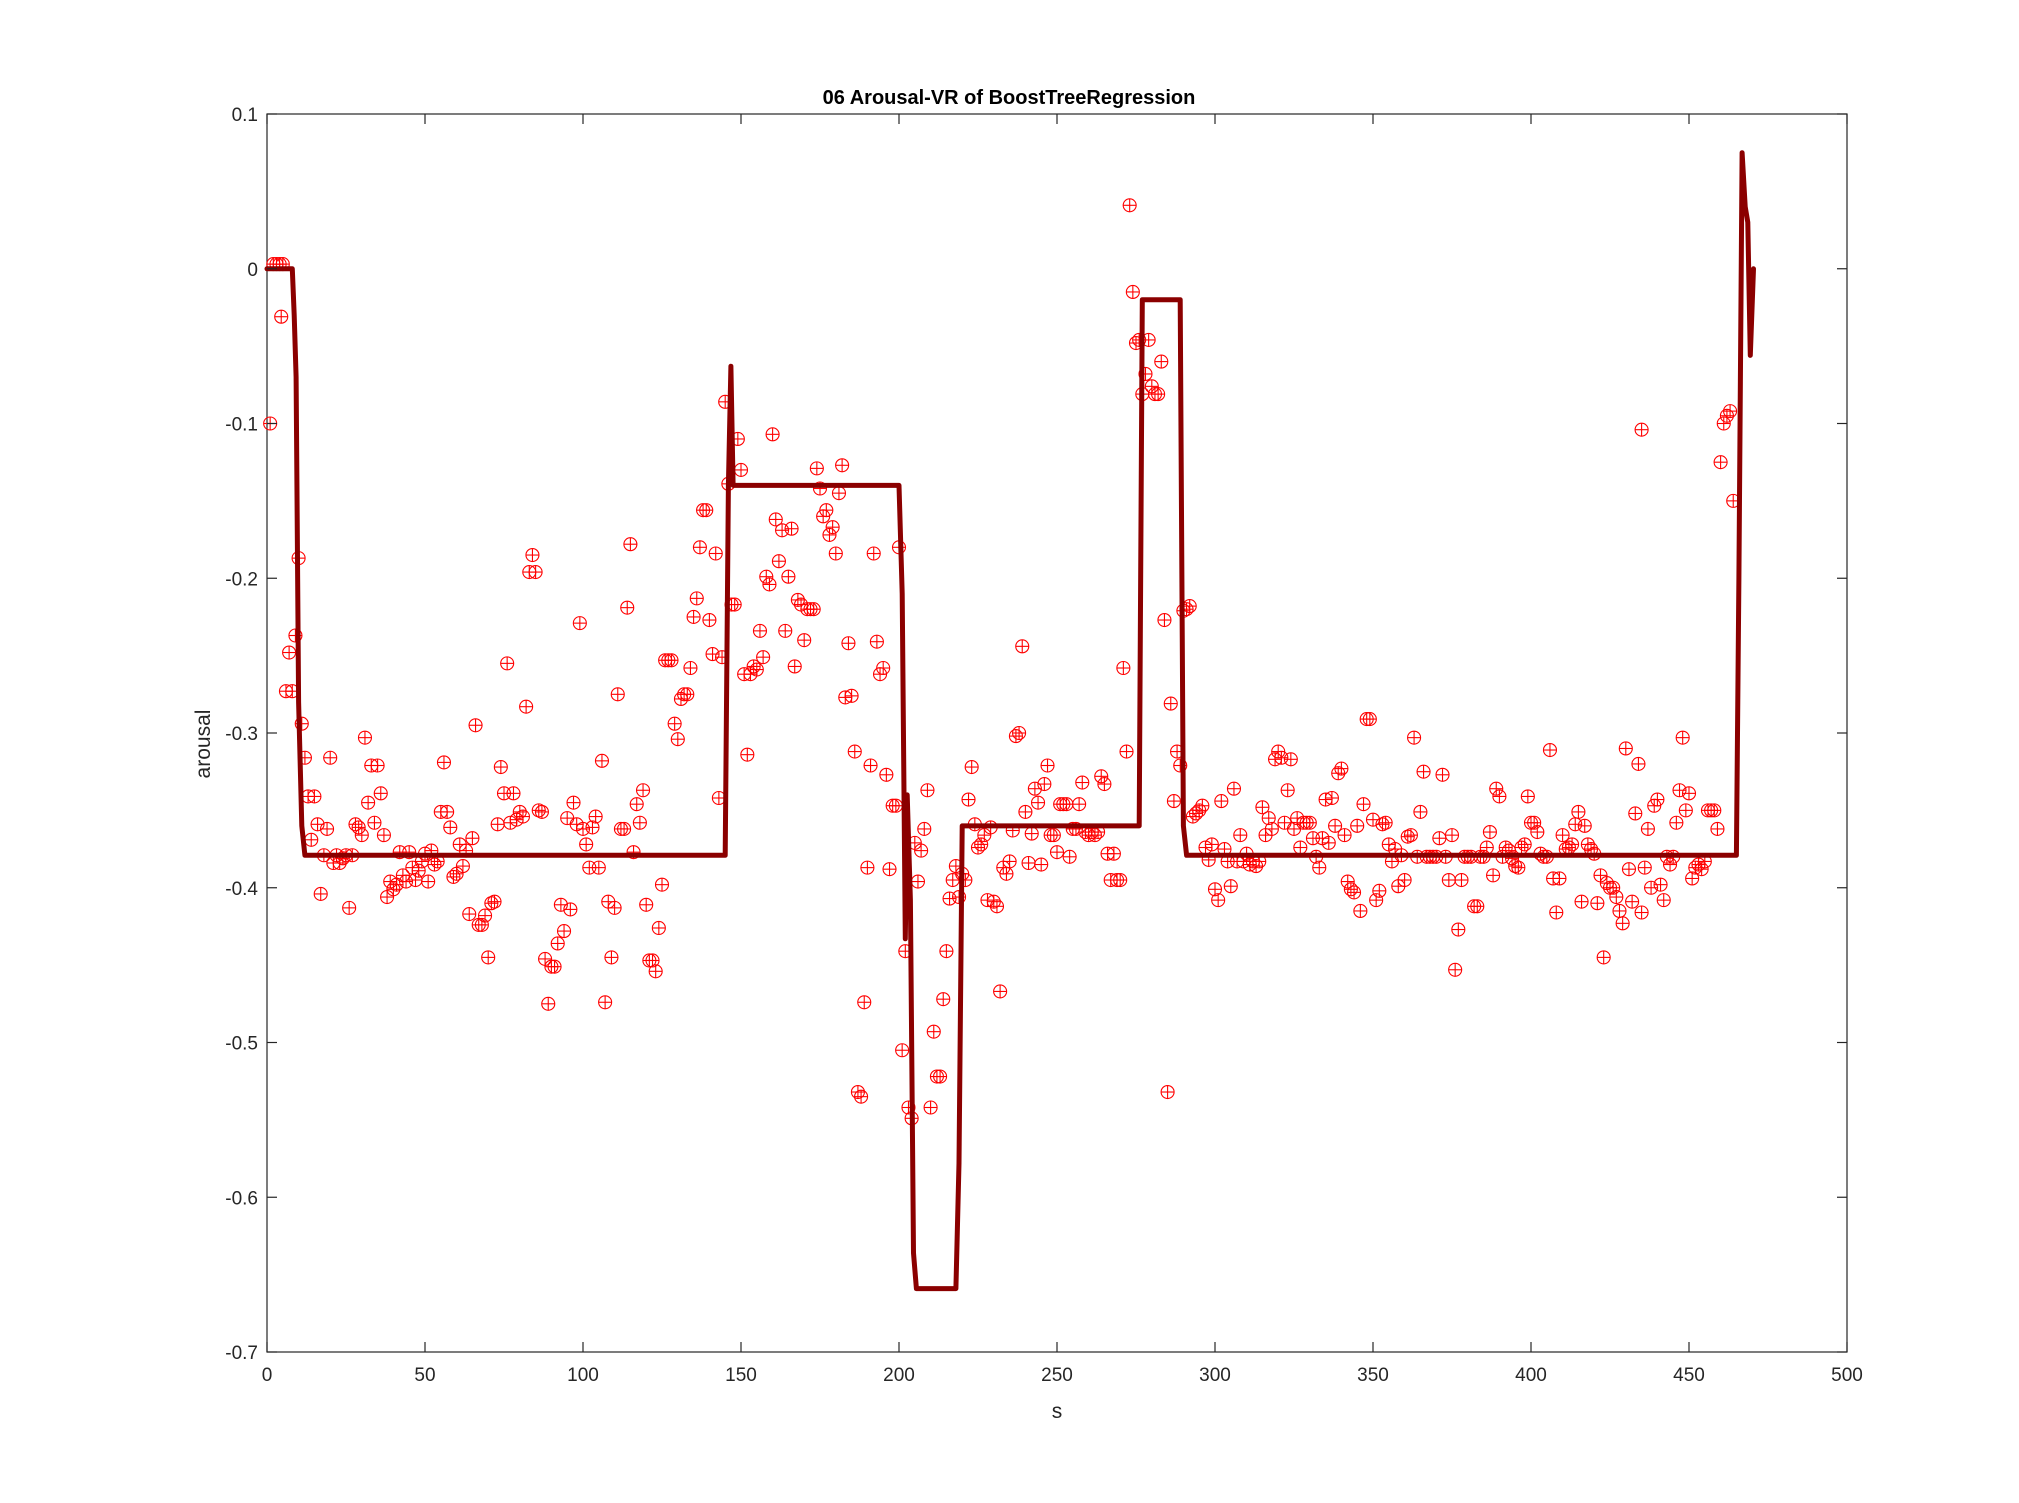 The height and width of the screenshot is (1503, 2019). What do you see at coordinates (1009, 98) in the screenshot?
I see `chart-title: 06 Arousal-VR of BoostTreeRegression` at bounding box center [1009, 98].